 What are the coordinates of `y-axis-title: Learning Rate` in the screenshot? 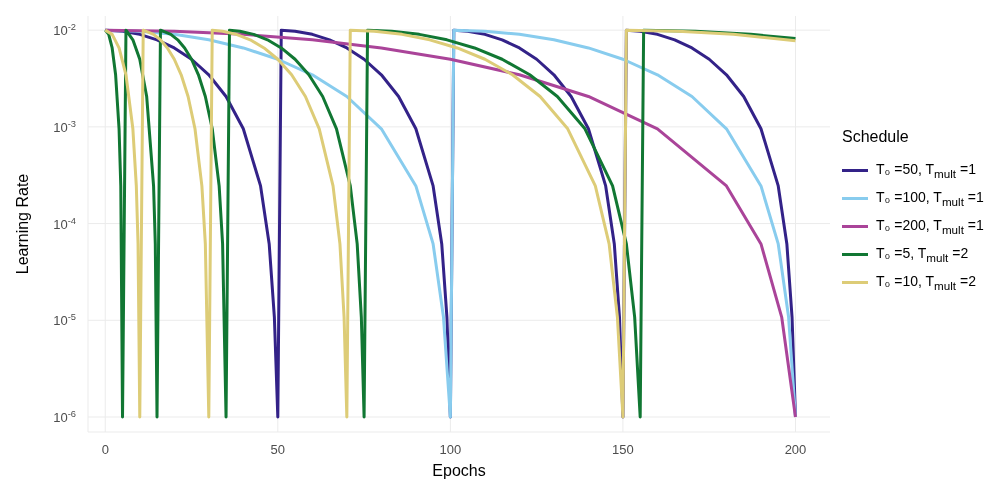 It's located at (22, 224).